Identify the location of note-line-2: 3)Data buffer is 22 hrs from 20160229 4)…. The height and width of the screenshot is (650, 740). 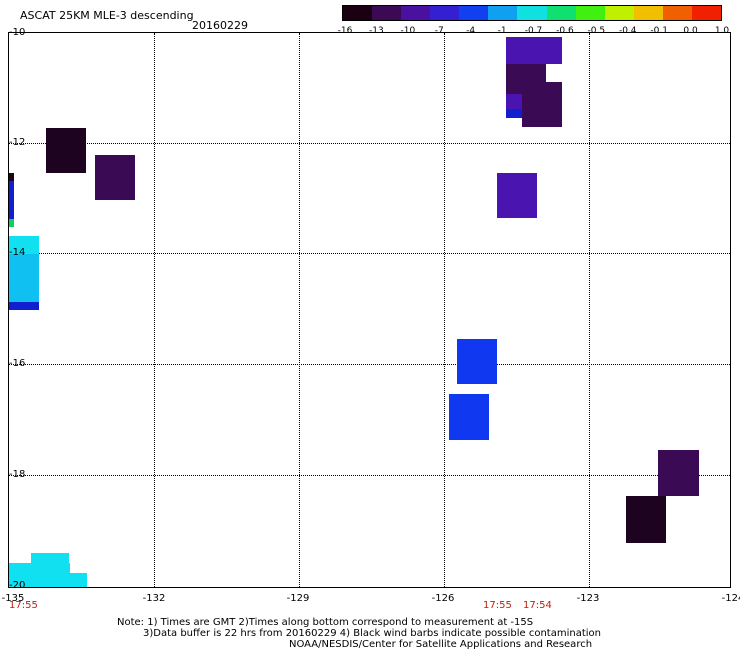
(372, 633).